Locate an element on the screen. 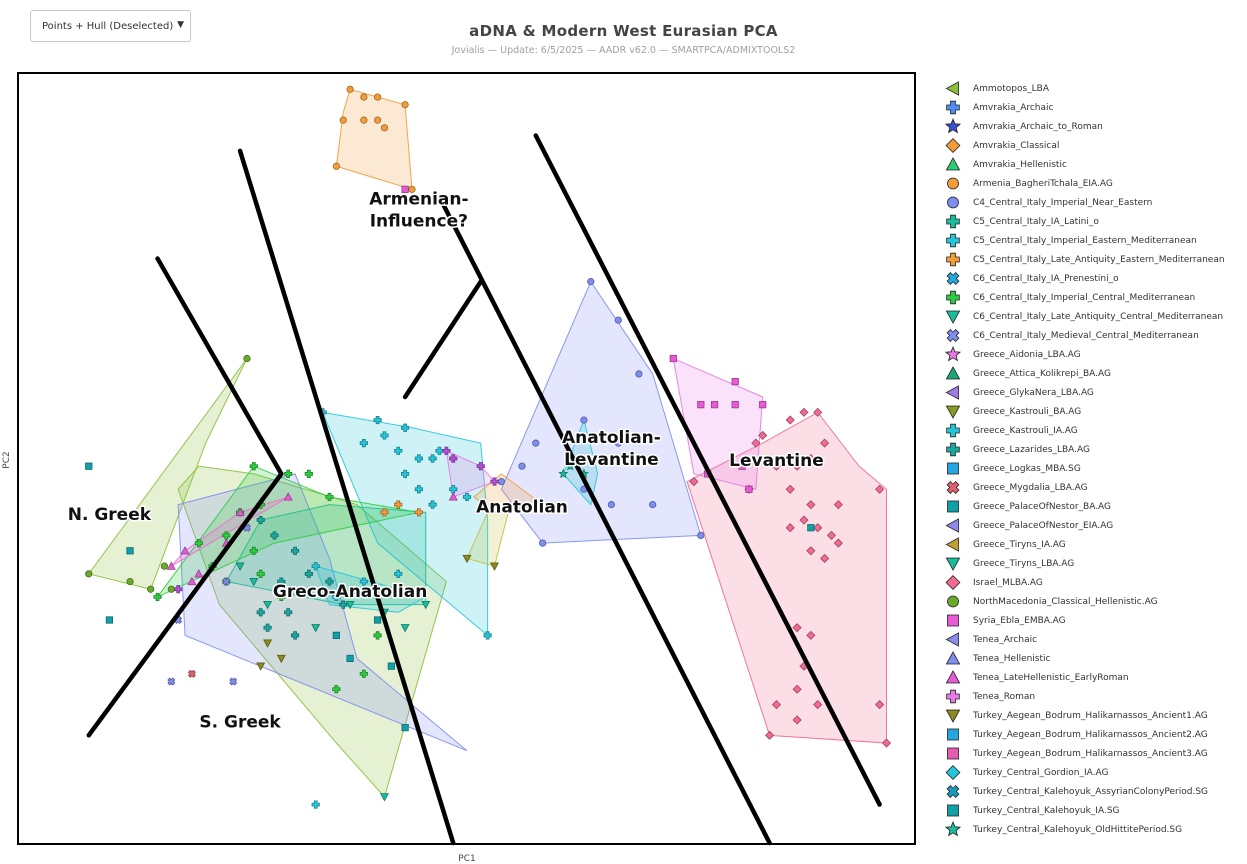 This screenshot has height=864, width=1247. series-israel-mlba-ag is located at coordinates (790, 577).